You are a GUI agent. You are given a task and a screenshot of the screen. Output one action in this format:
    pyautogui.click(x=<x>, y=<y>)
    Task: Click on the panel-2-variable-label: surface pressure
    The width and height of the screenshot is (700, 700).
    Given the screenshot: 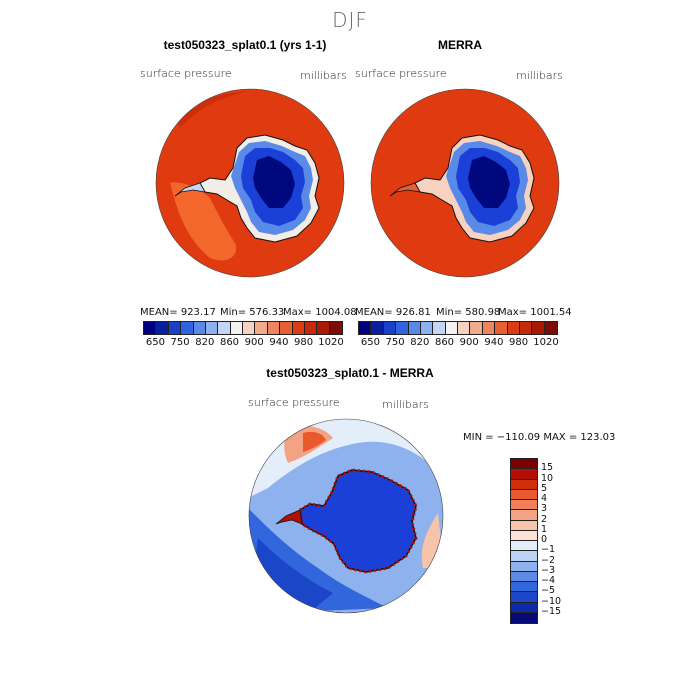 What is the action you would take?
    pyautogui.click(x=401, y=73)
    